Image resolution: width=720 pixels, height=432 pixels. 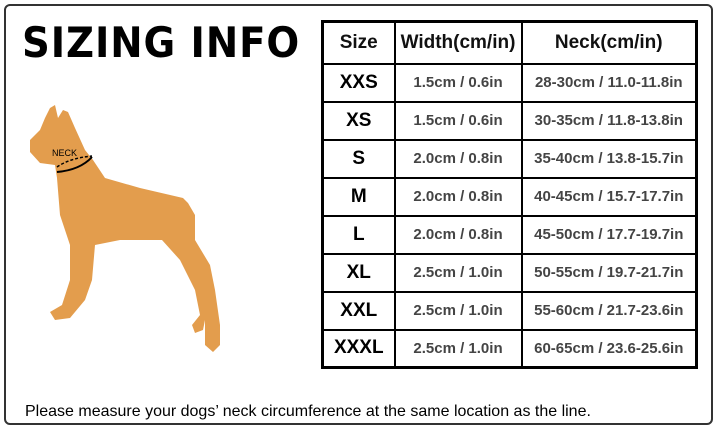 What do you see at coordinates (358, 120) in the screenshot?
I see `cell-size: XS` at bounding box center [358, 120].